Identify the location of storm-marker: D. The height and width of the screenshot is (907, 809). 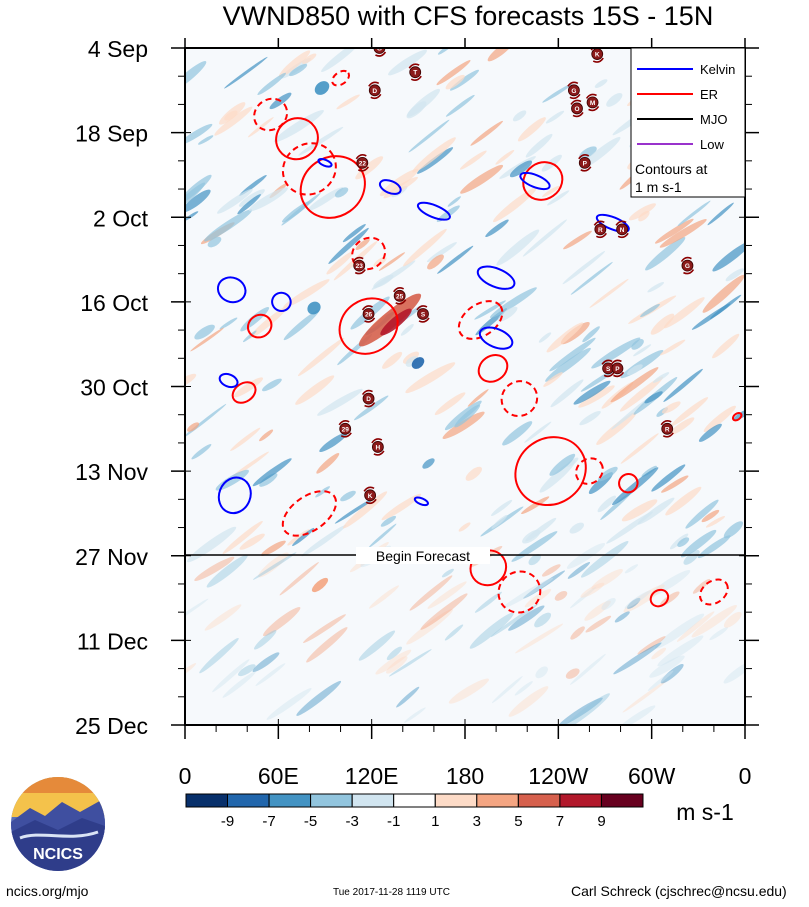
(368, 398).